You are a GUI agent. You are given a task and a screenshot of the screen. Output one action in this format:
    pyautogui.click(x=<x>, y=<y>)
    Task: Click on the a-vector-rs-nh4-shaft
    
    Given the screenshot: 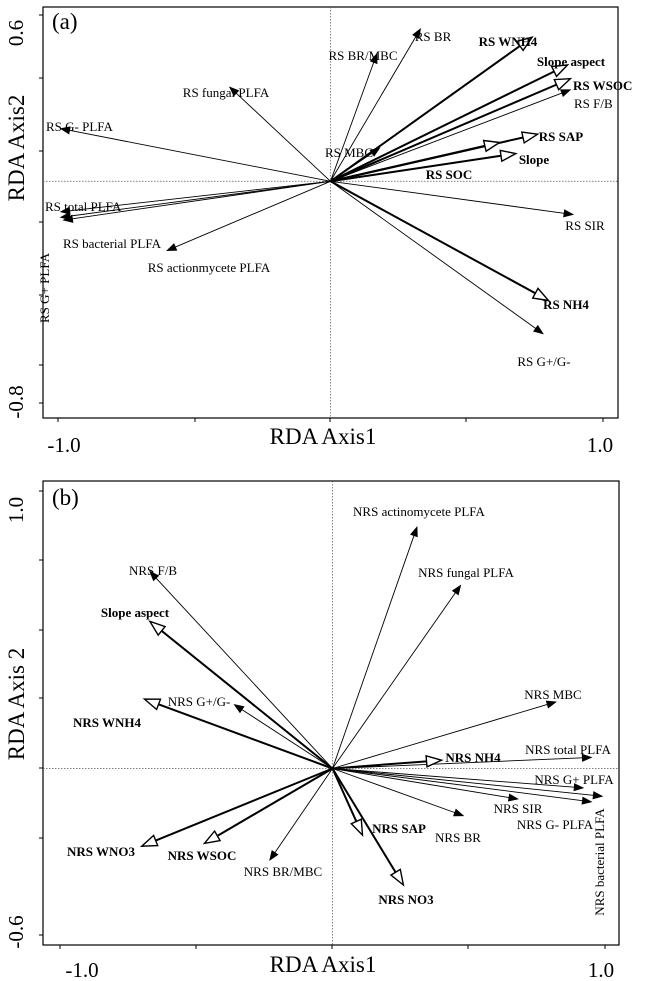 What is the action you would take?
    pyautogui.click(x=433, y=237)
    